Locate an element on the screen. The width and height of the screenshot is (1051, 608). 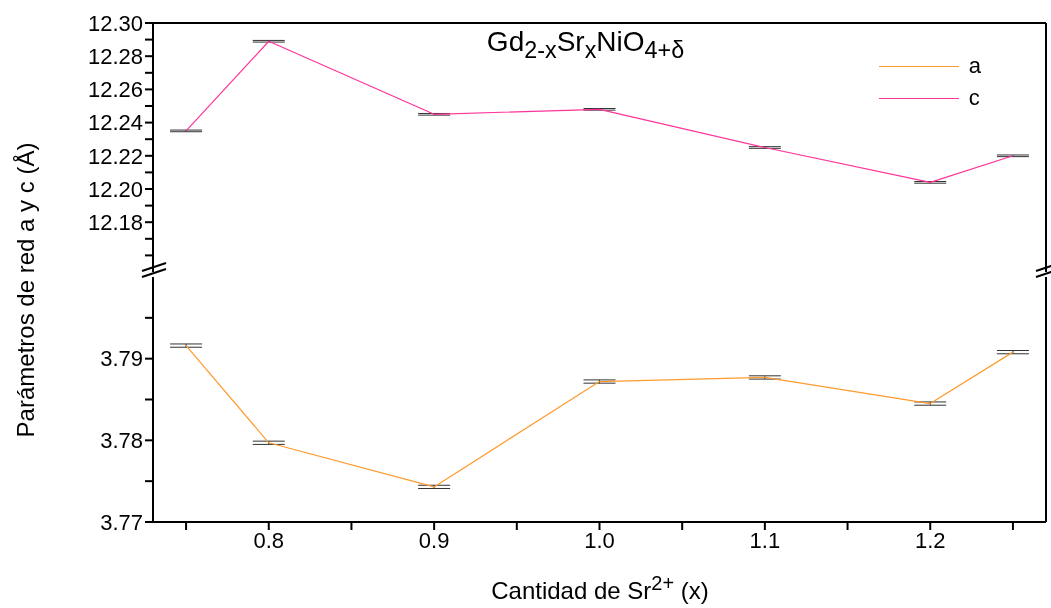
y-tick-label: 12.24 is located at coordinates (115, 123).